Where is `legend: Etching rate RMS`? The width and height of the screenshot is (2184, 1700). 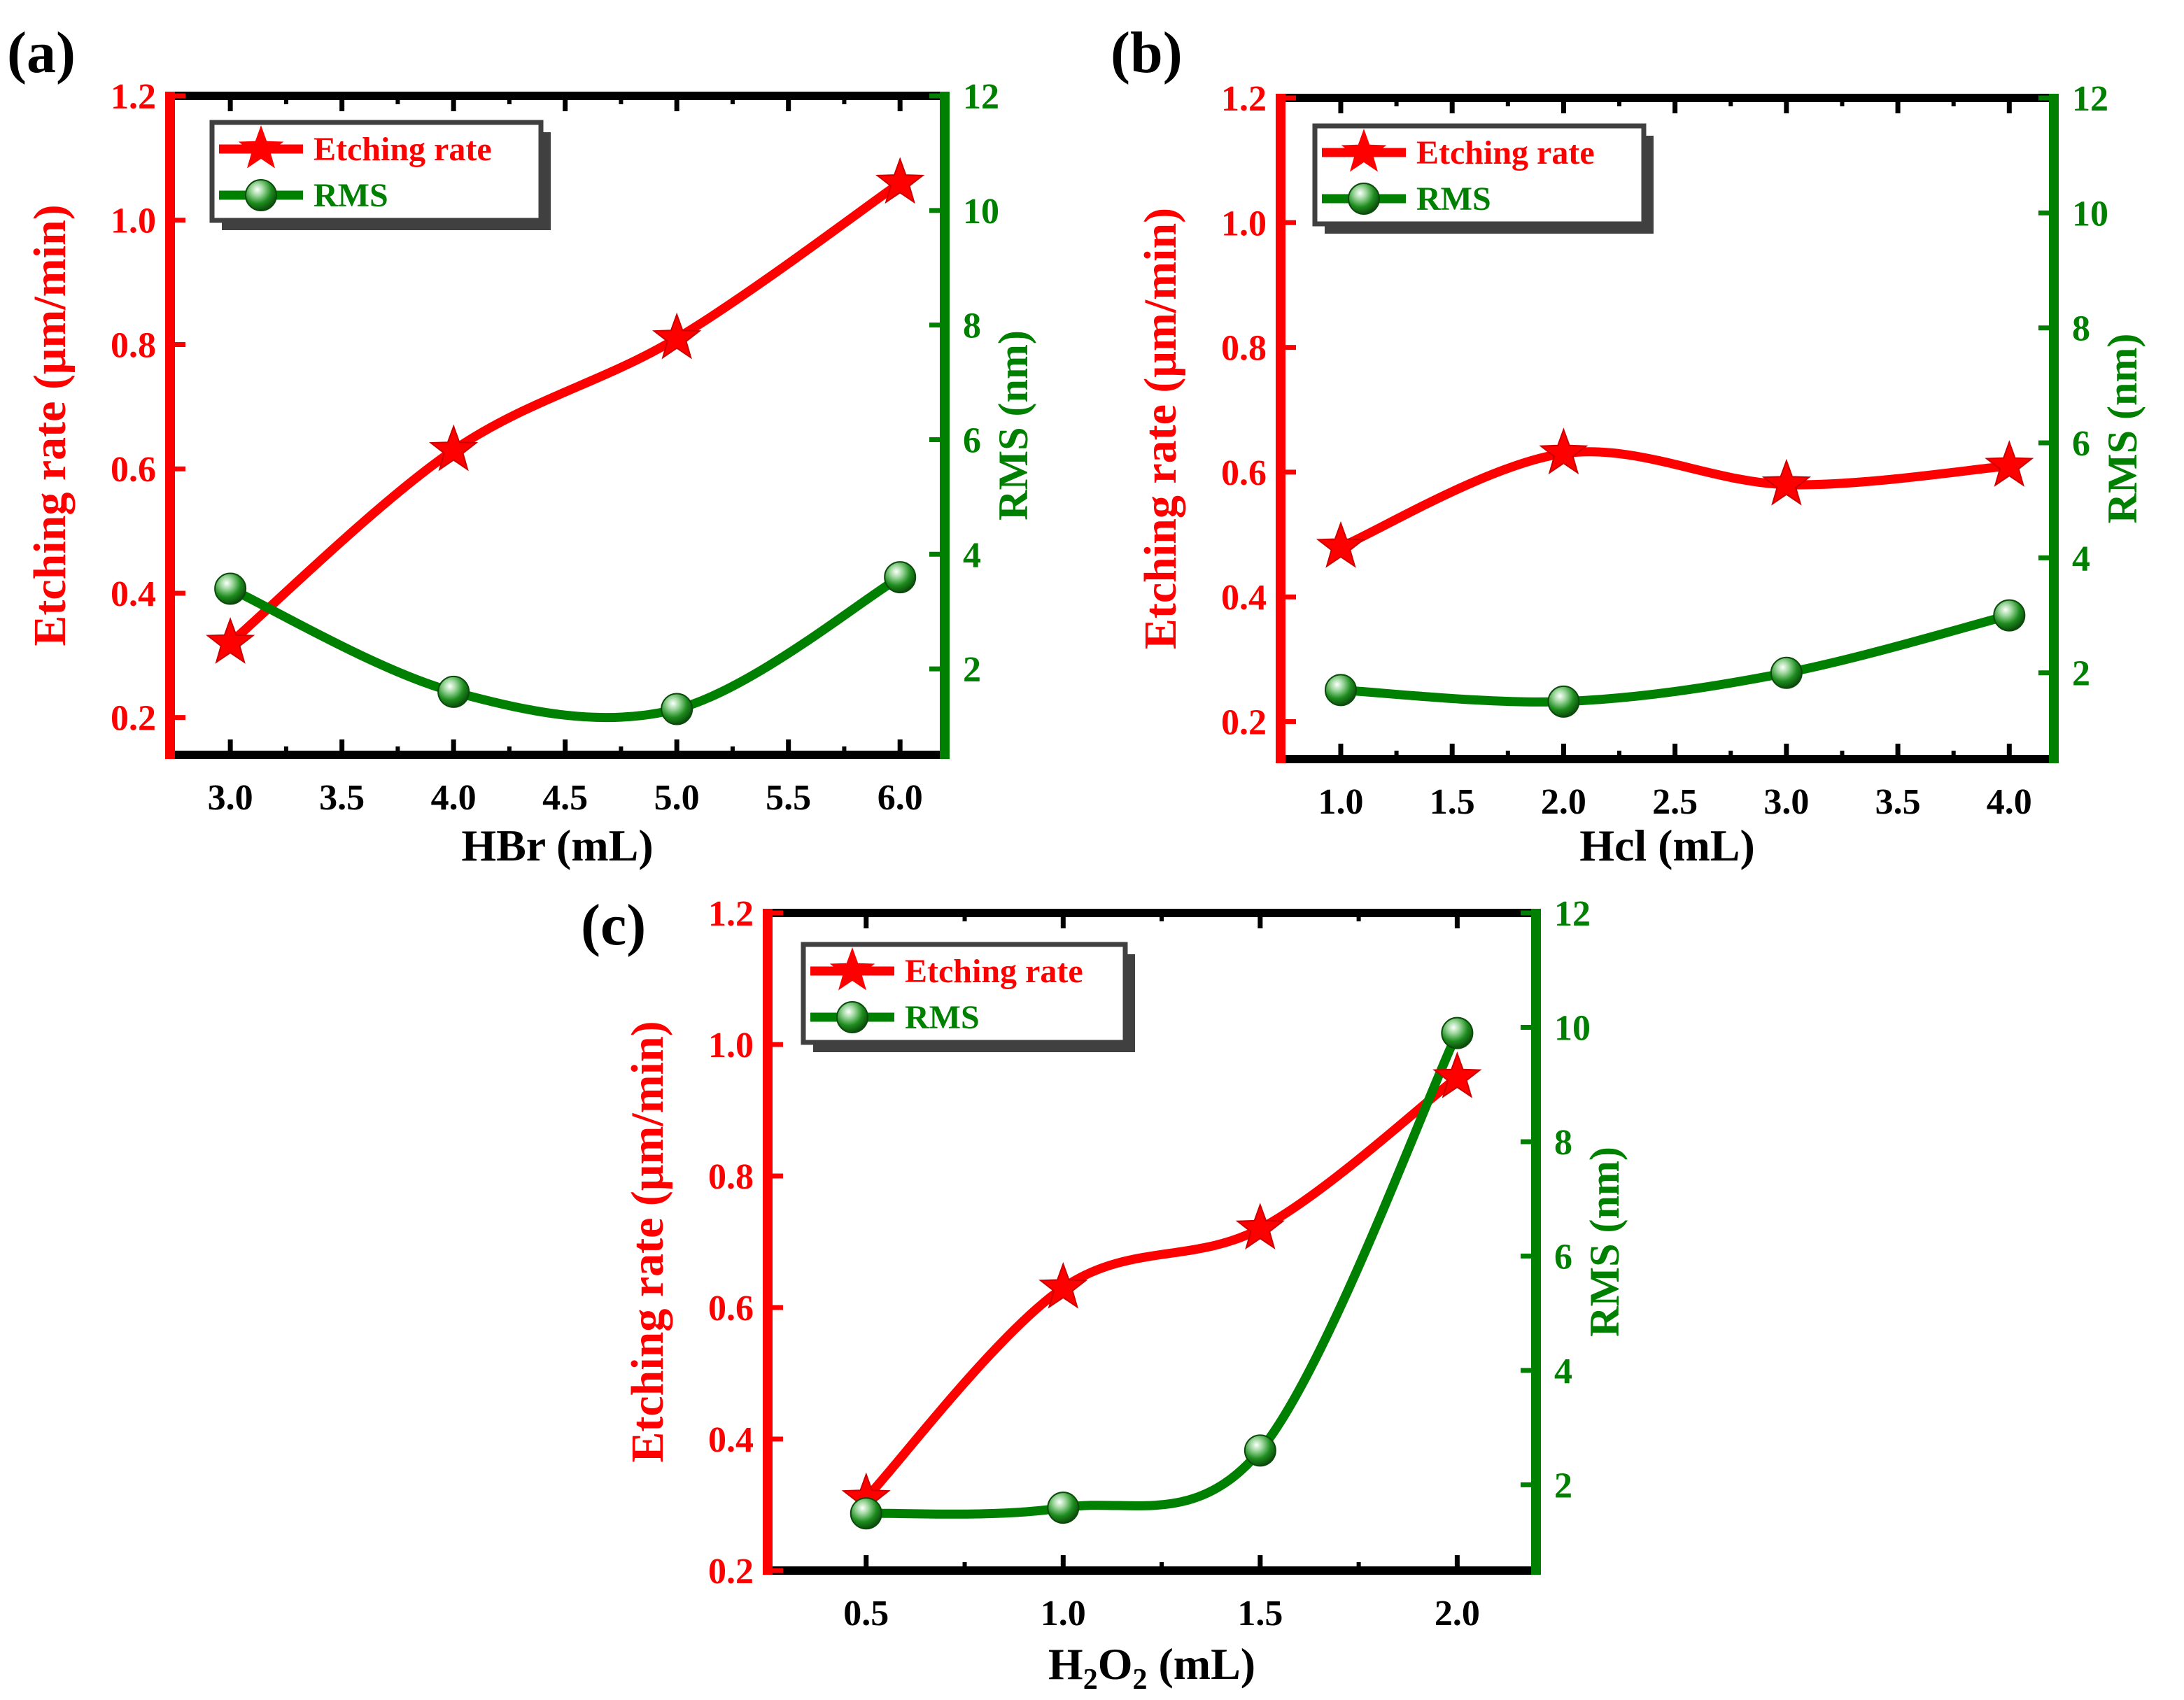
legend: Etching rate RMS is located at coordinates (1483, 178).